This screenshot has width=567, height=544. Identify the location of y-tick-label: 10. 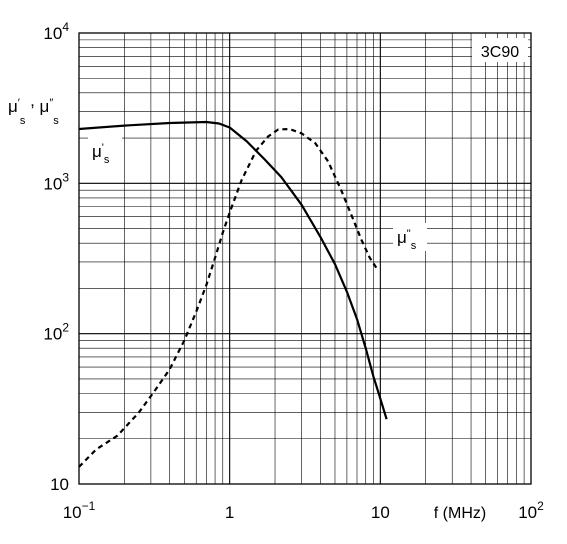
(59, 484).